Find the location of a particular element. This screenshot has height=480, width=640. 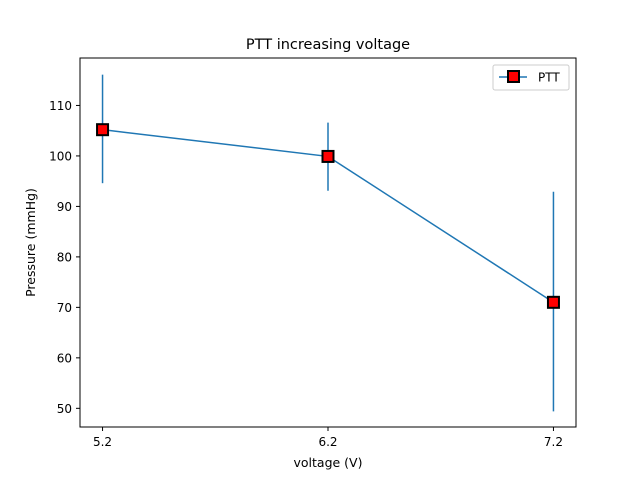

y-tick-label: 70 is located at coordinates (64, 308).